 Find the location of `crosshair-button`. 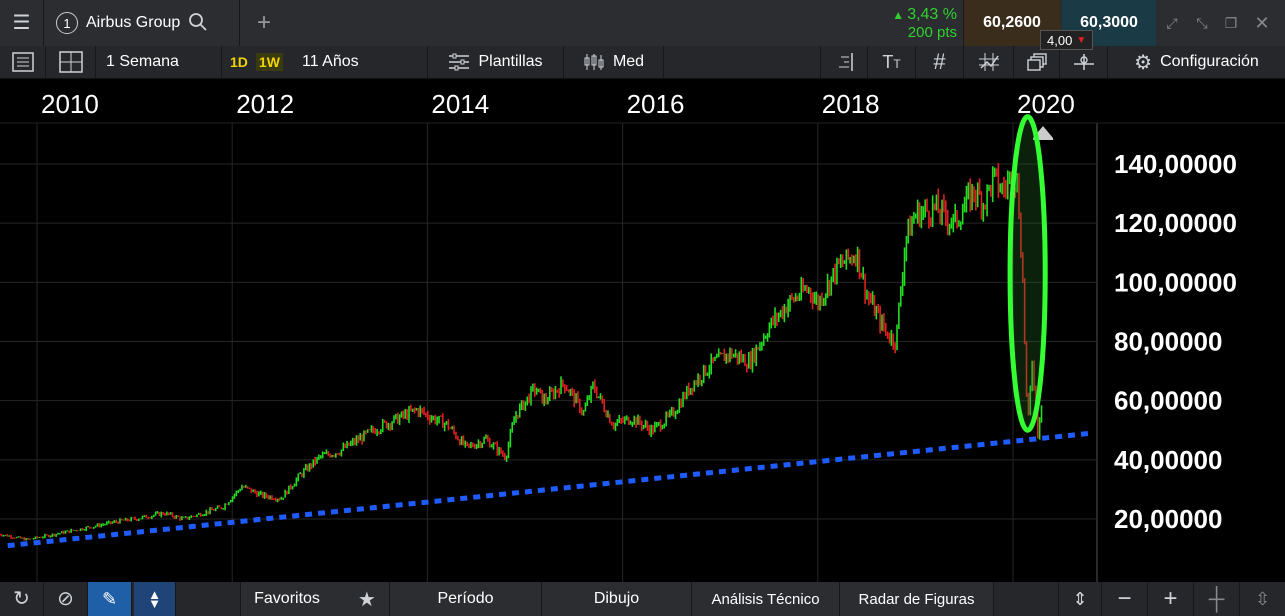

crosshair-button is located at coordinates (989, 62).